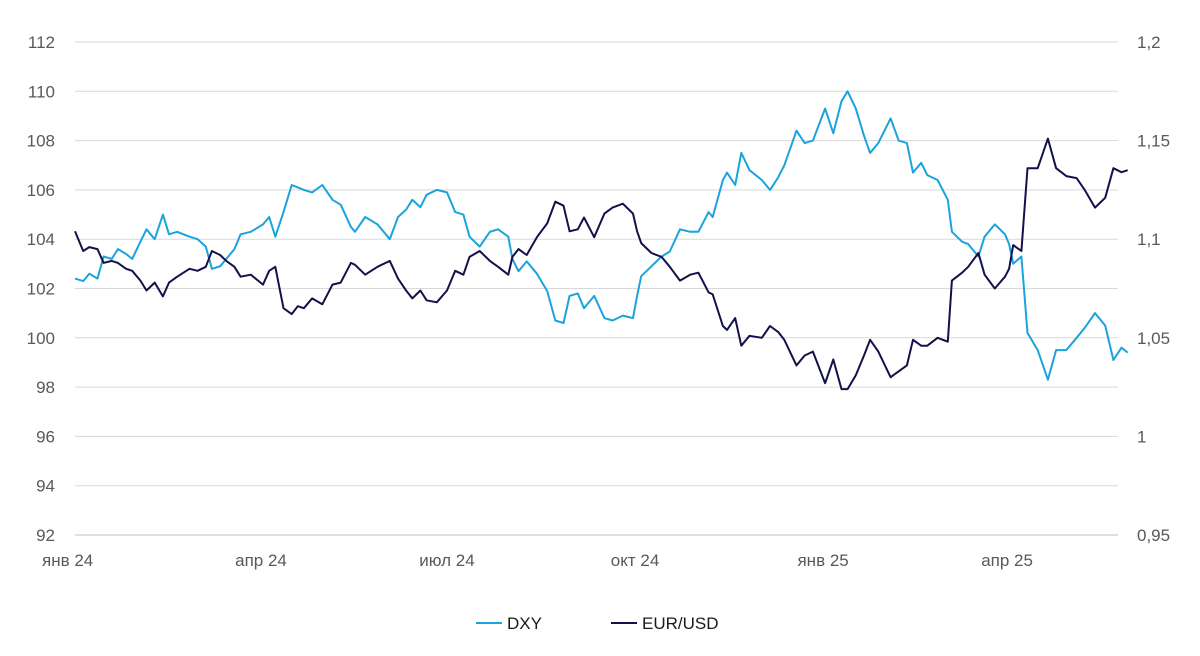 The image size is (1200, 656). Describe the element at coordinates (537, 560) in the screenshot. I see `x-axis-ticks: янв 24 апр 24 июл 24 окт 24 янв 25 апр 25` at that location.